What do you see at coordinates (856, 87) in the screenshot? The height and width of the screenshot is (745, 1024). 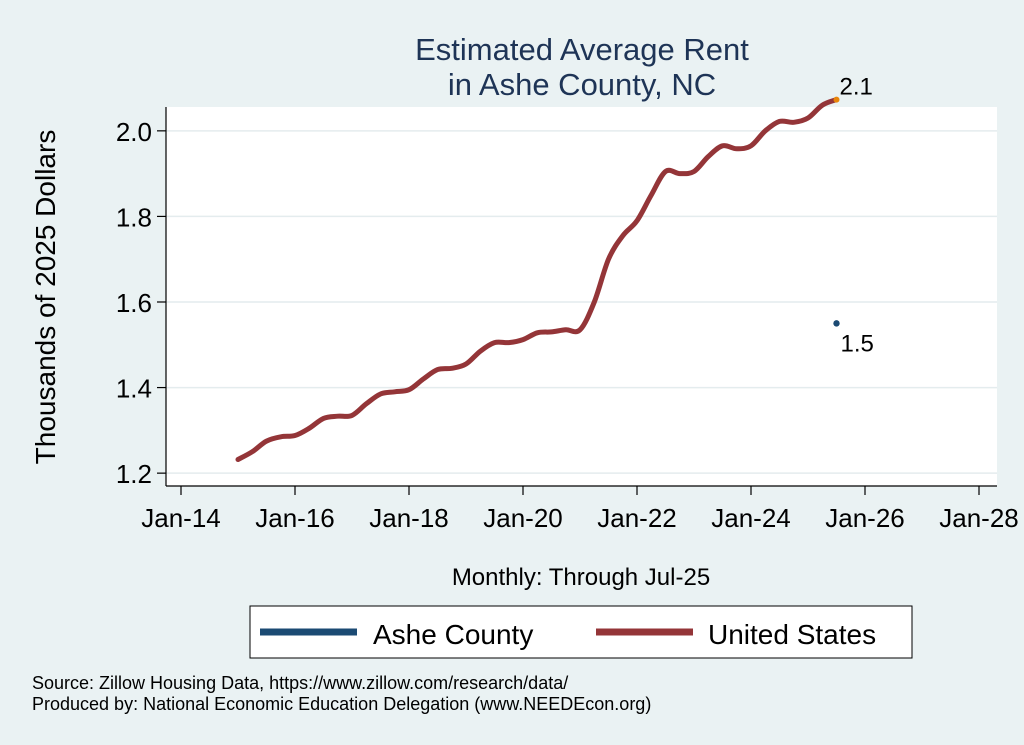 I see `end-label-united-states: 2.1` at bounding box center [856, 87].